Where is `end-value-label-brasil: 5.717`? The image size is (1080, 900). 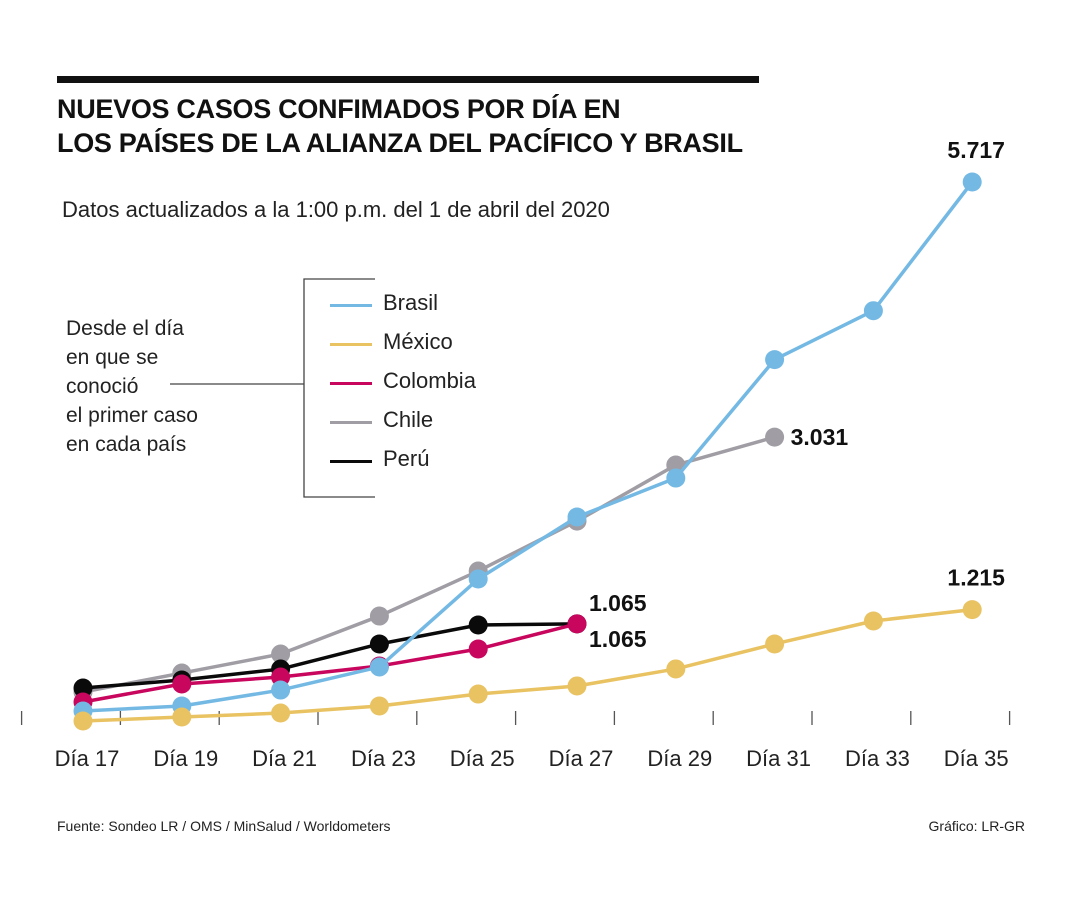
end-value-label-brasil: 5.717 is located at coordinates (976, 150).